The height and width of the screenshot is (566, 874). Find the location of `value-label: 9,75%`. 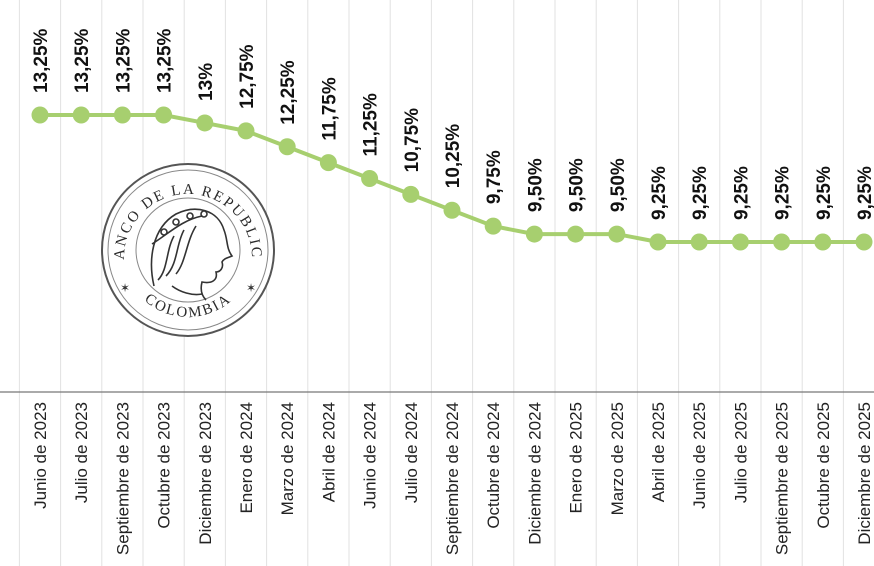

value-label: 9,75% is located at coordinates (494, 177).